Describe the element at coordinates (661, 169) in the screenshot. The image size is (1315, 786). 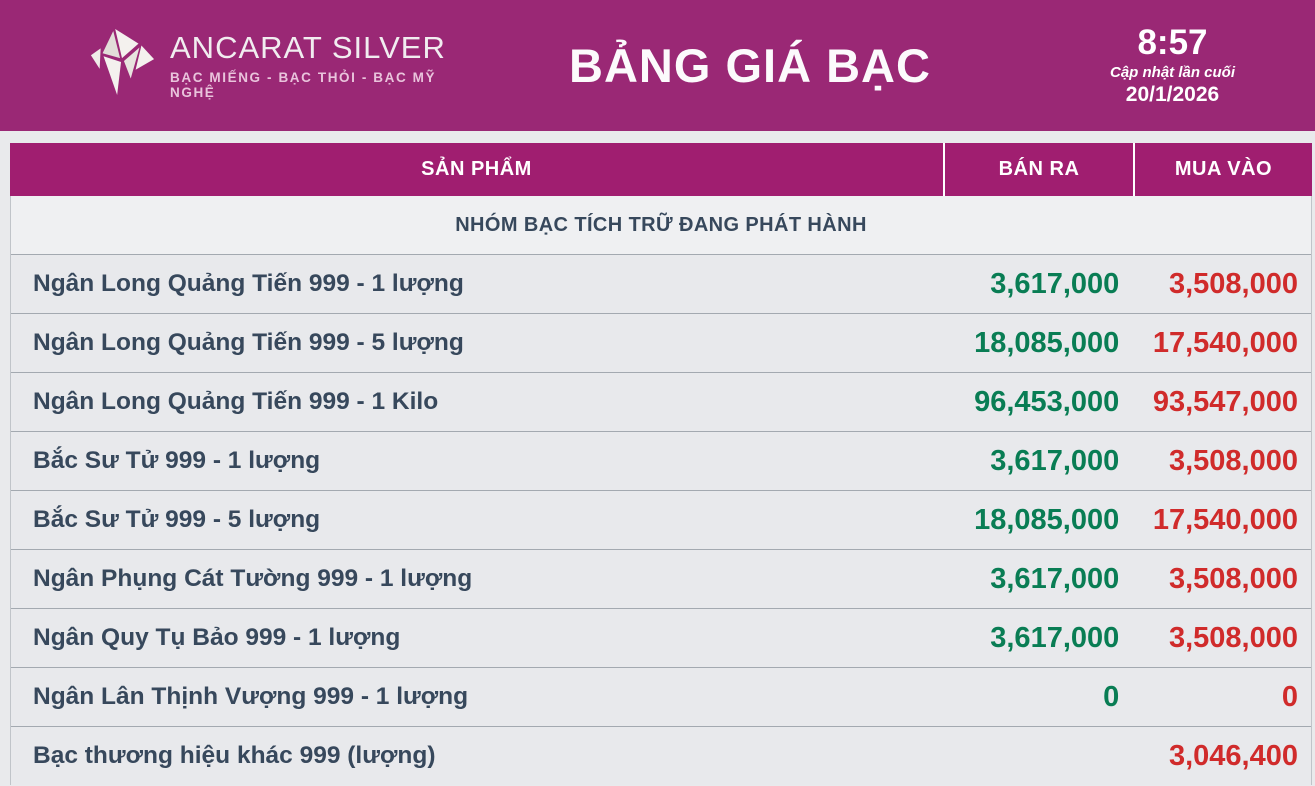
I see `table-header-row: SẢN PHẨM BÁN RA MUA VÀO` at that location.